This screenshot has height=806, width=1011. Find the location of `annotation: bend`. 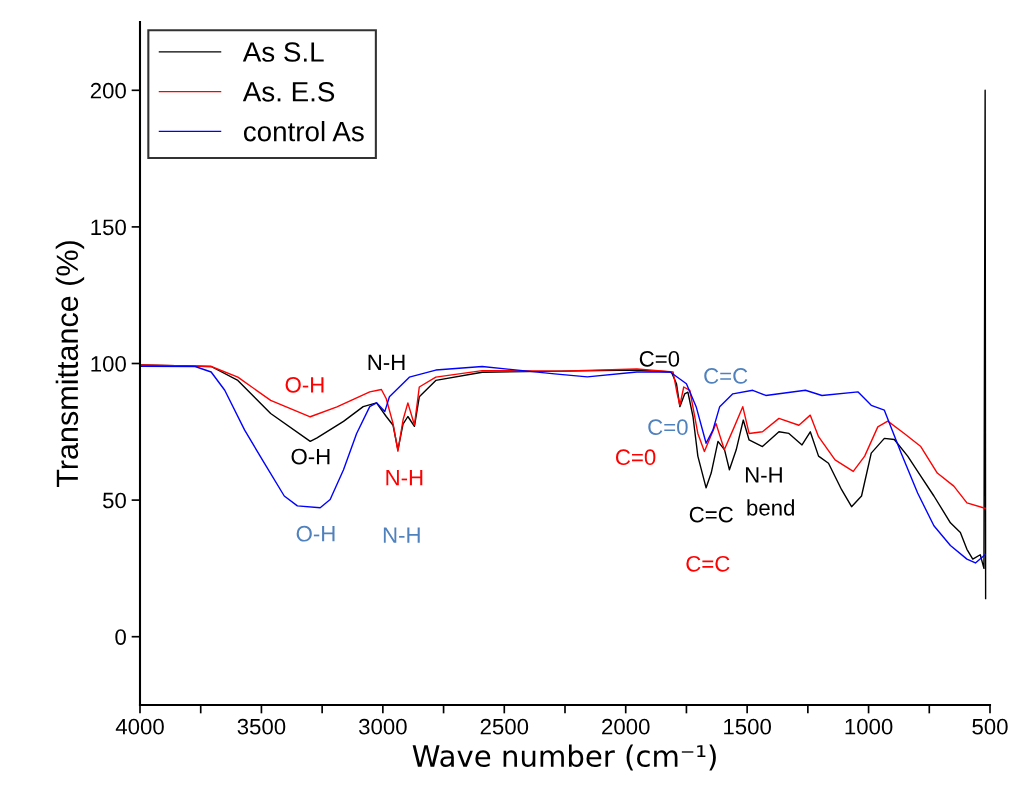

annotation: bend is located at coordinates (770, 507).